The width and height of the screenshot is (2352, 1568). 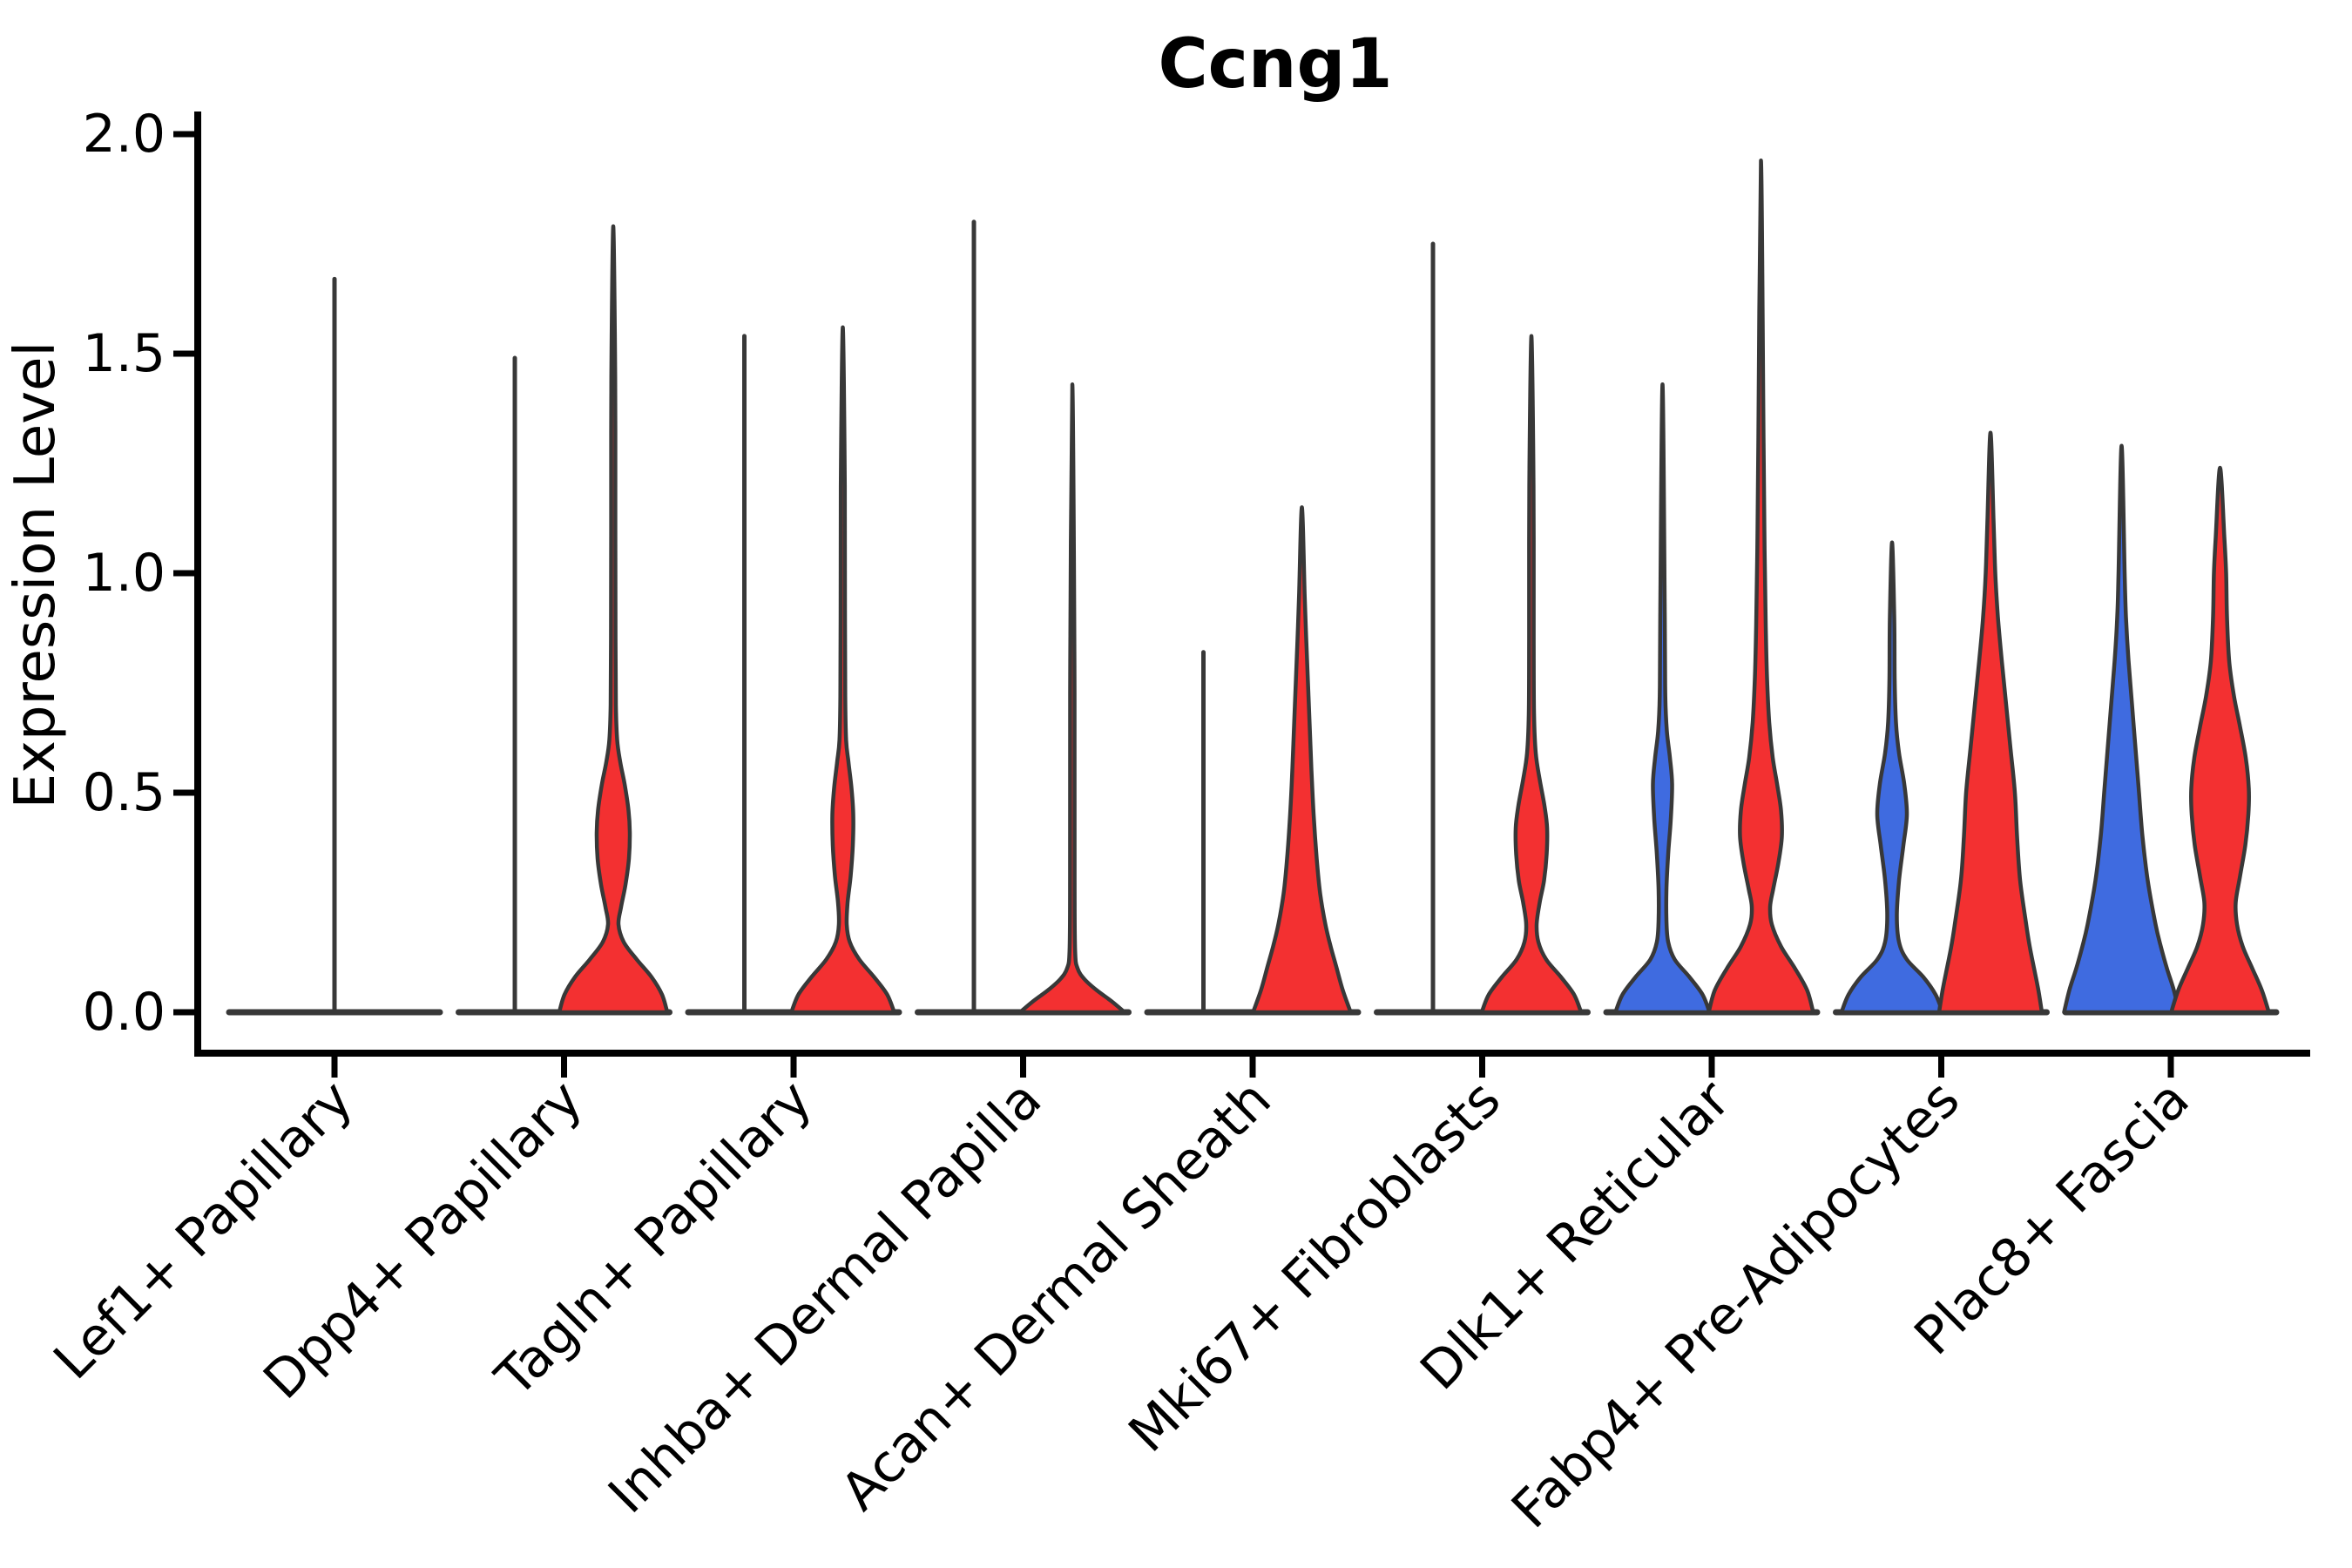 I want to click on violin-8-right, so click(x=2220, y=740).